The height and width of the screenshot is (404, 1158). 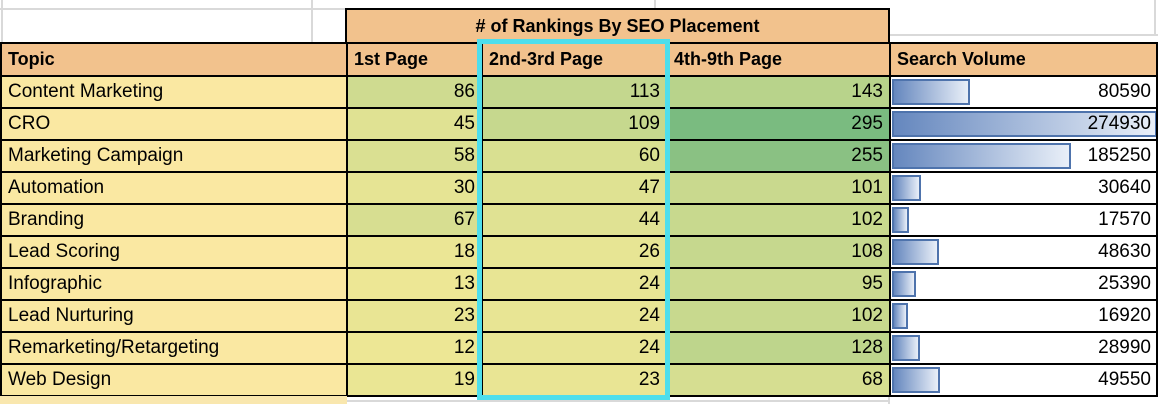 I want to click on partial-next-row-cell, so click(x=173, y=400).